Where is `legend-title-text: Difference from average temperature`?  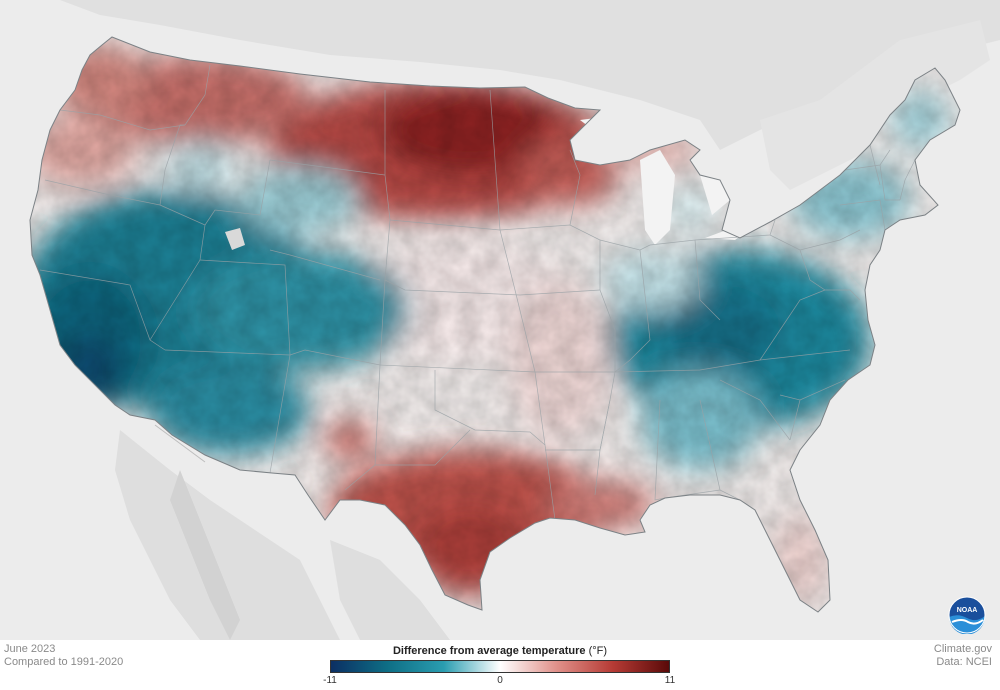
legend-title-text: Difference from average temperature is located at coordinates (489, 651).